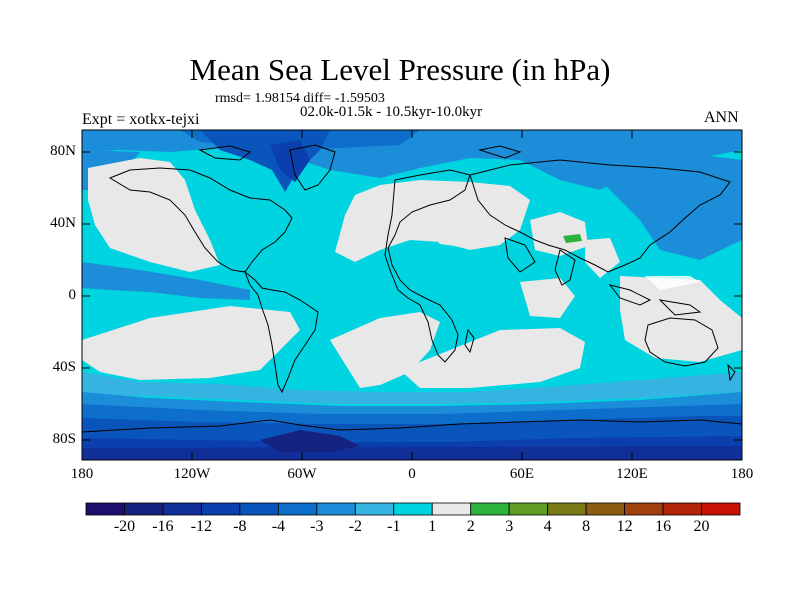 The image size is (800, 600). What do you see at coordinates (355, 526) in the screenshot?
I see `colorbar-label: -2` at bounding box center [355, 526].